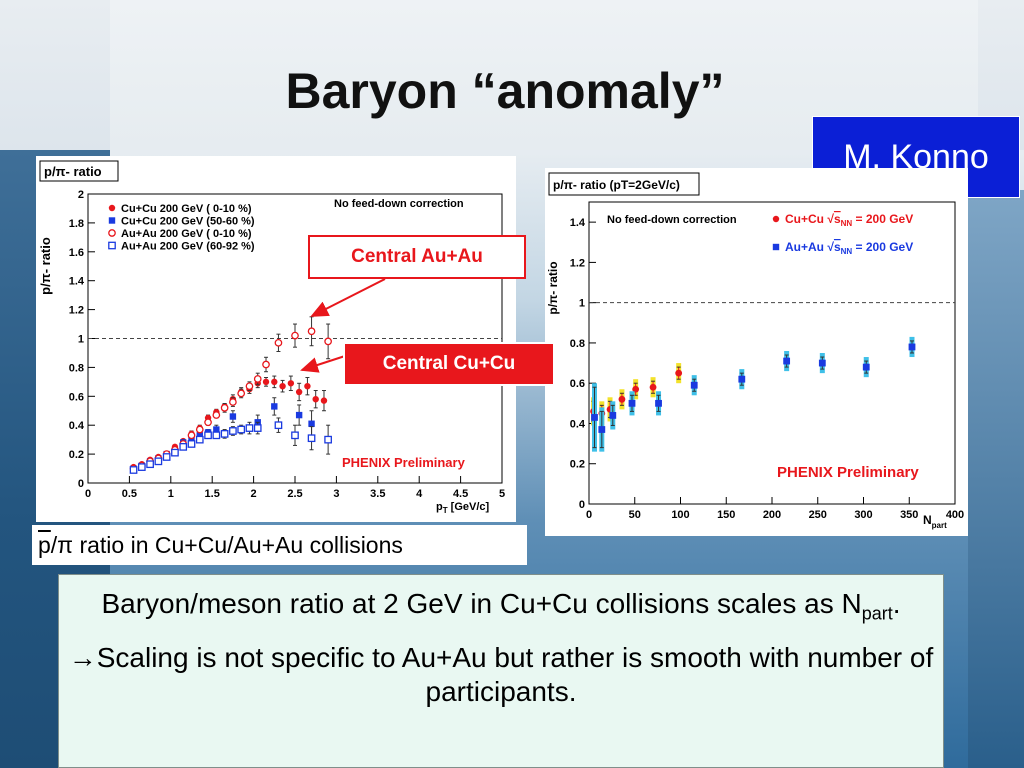 The image size is (1024, 768). Describe the element at coordinates (348, 297) in the screenshot. I see `arrow-central-auau` at that location.